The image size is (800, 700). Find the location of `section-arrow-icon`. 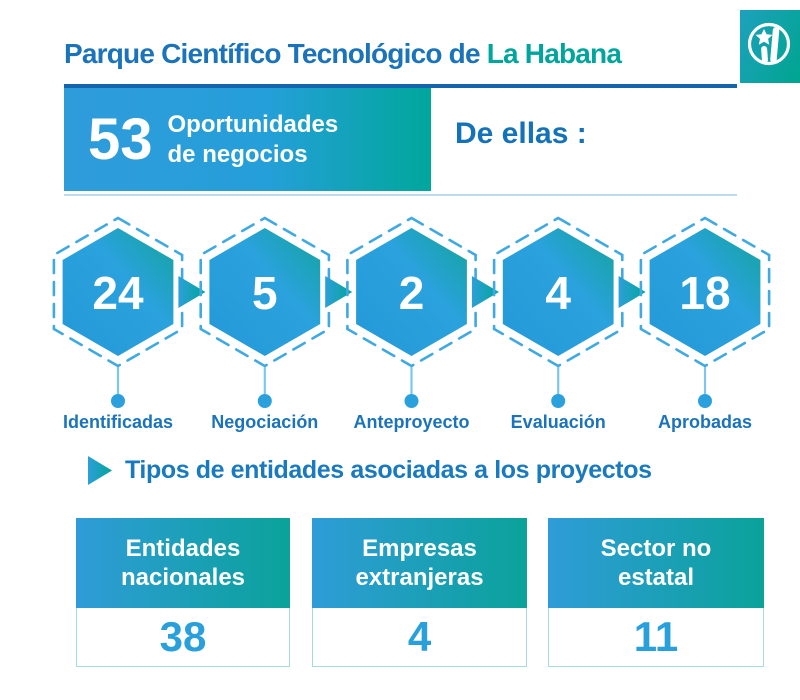

section-arrow-icon is located at coordinates (100, 470).